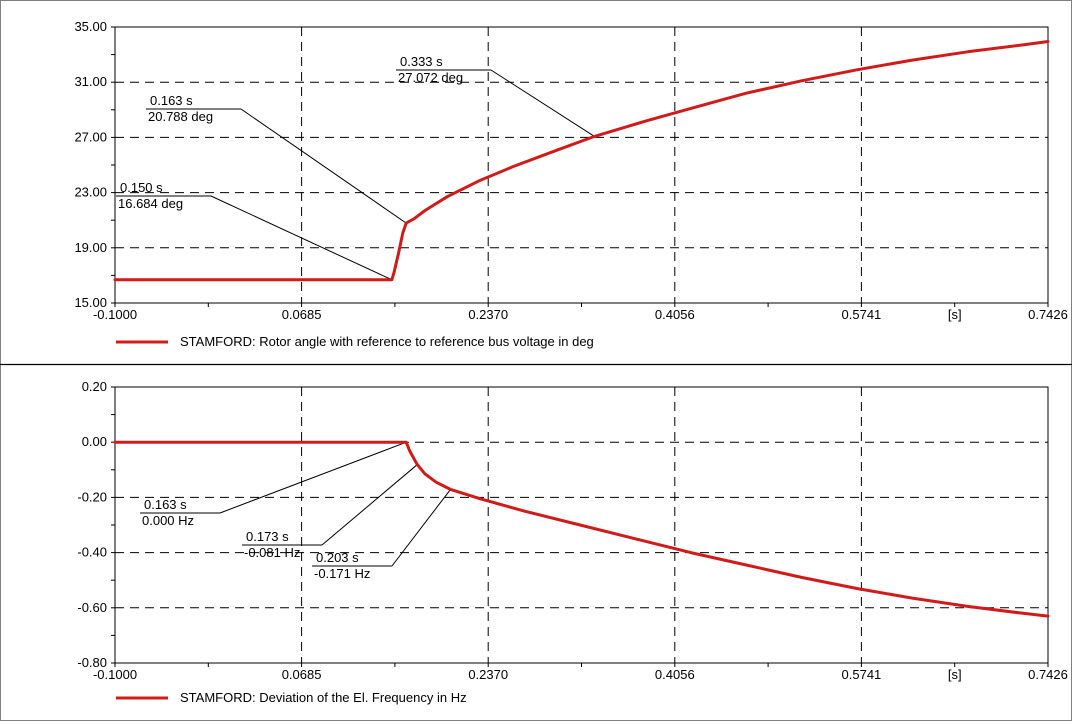 The height and width of the screenshot is (726, 1072). What do you see at coordinates (92, 496) in the screenshot?
I see `y-tick-label: -0.20` at bounding box center [92, 496].